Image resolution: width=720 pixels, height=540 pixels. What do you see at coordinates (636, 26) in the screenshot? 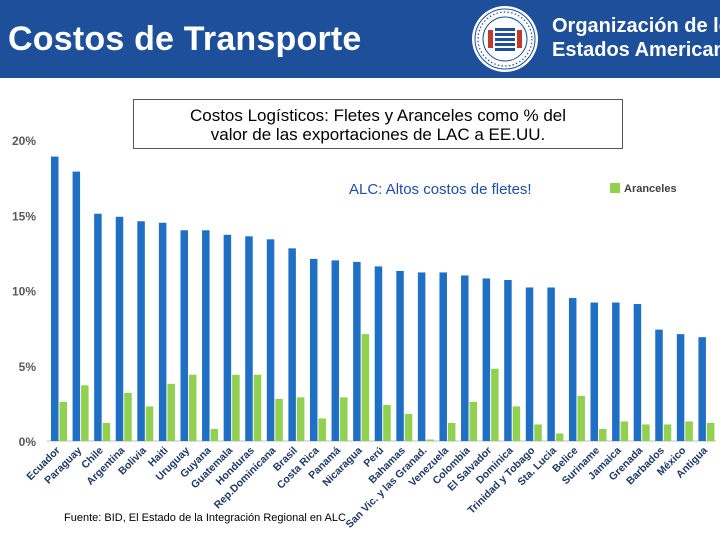
I see `org-name-line1: Organización de los` at bounding box center [636, 26].